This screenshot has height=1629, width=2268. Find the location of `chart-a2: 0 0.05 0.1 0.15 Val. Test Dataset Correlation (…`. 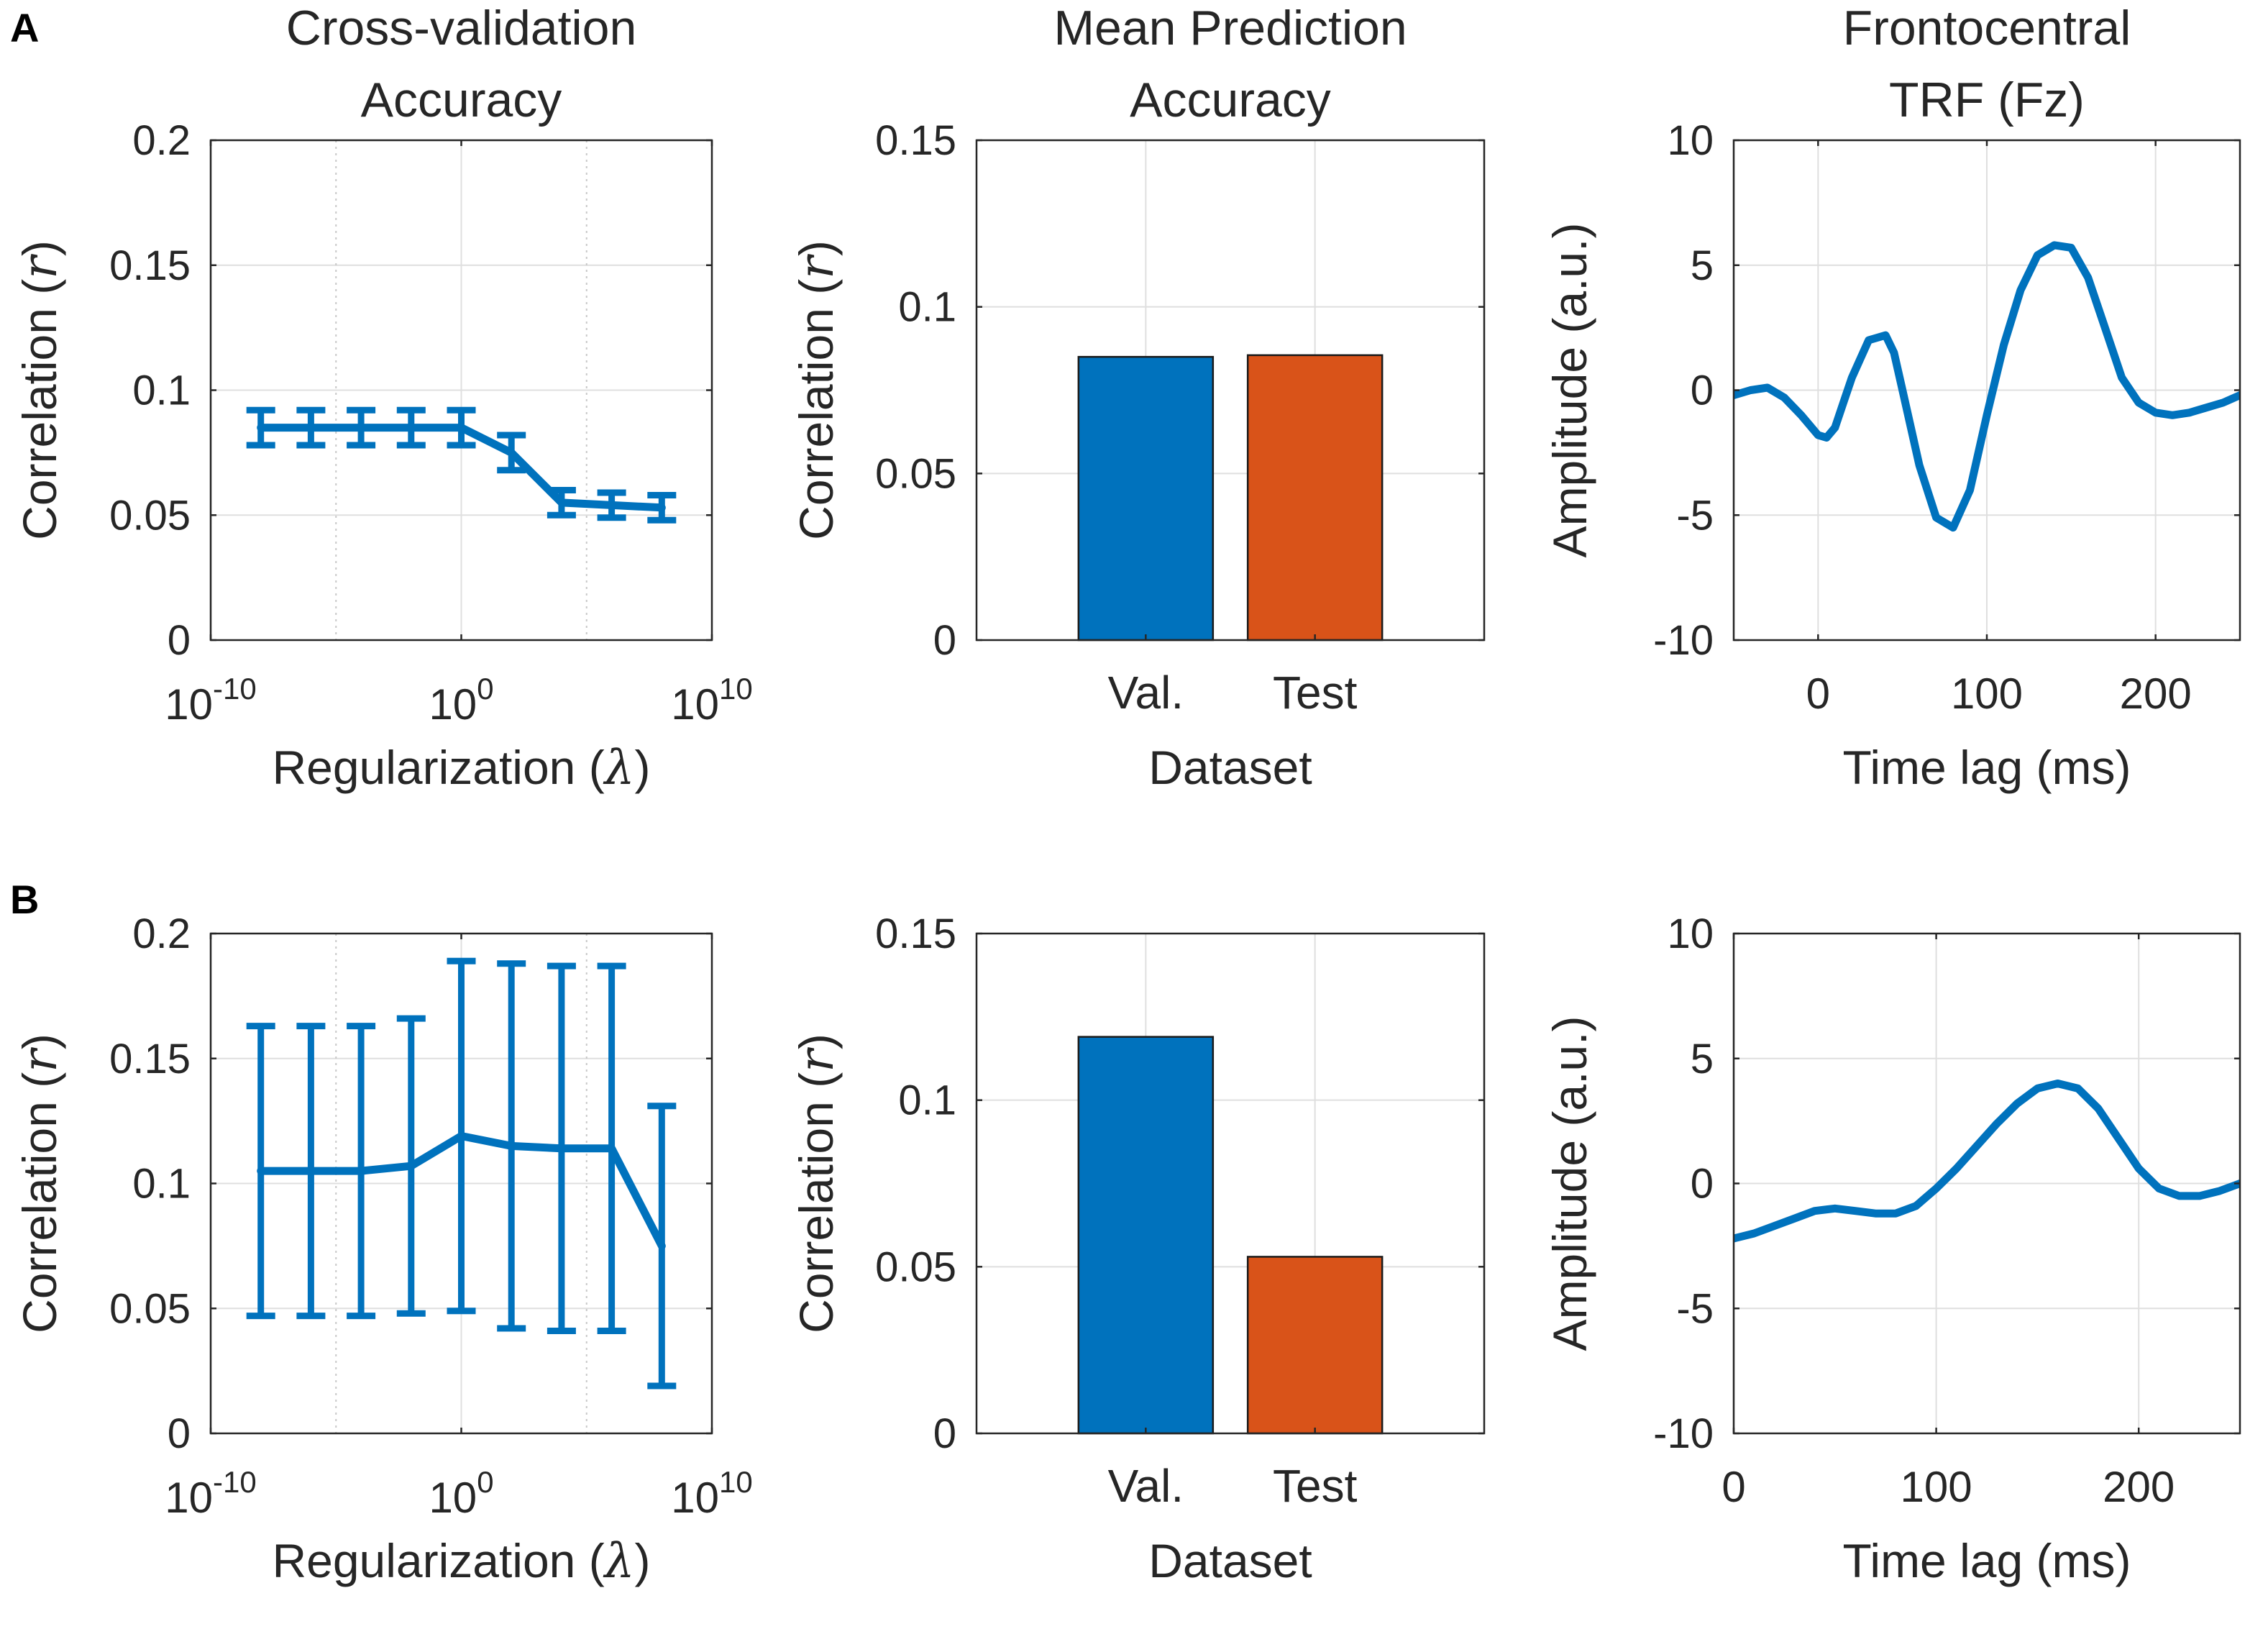

chart-a2: 0 0.05 0.1 0.15 Val. Test Dataset Correlation (… is located at coordinates (1137, 397).